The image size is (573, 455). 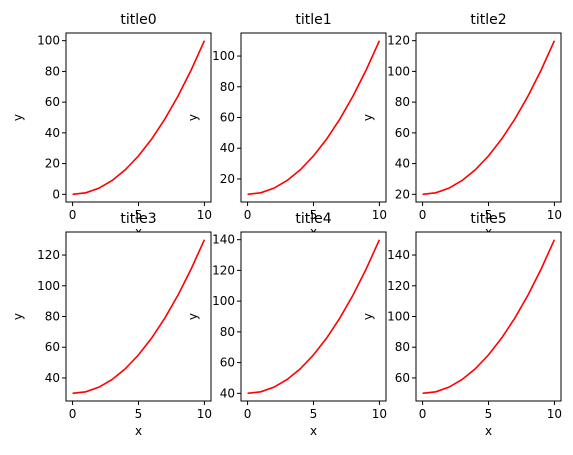 I want to click on subplot-title: title5, so click(x=488, y=219).